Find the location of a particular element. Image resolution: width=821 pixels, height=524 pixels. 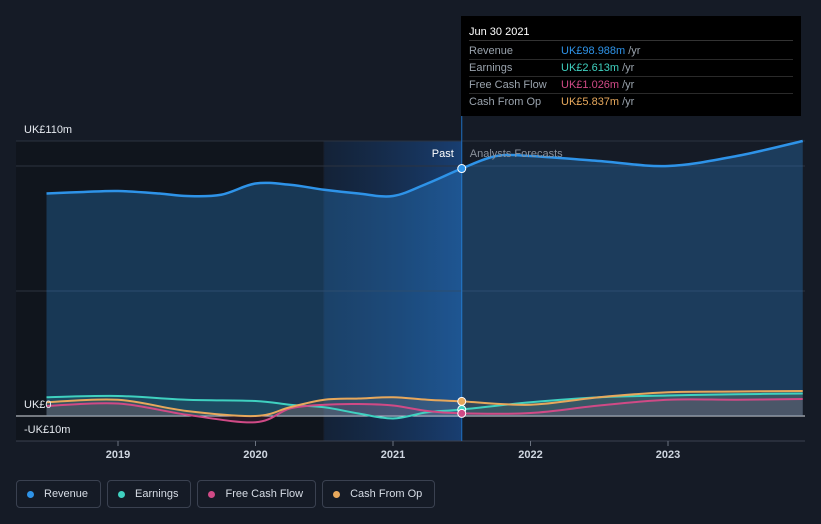

x-tick-label: 2022 is located at coordinates (530, 455).